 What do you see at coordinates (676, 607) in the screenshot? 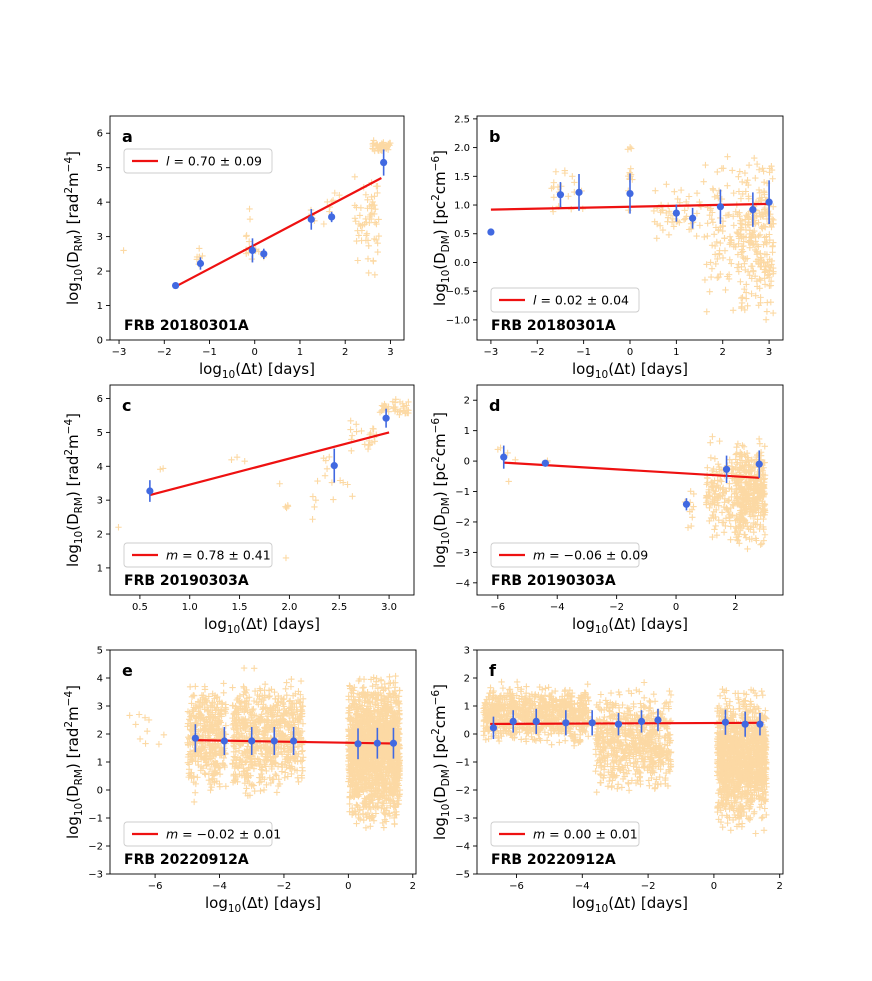
I see `x-tick-label: 0` at bounding box center [676, 607].